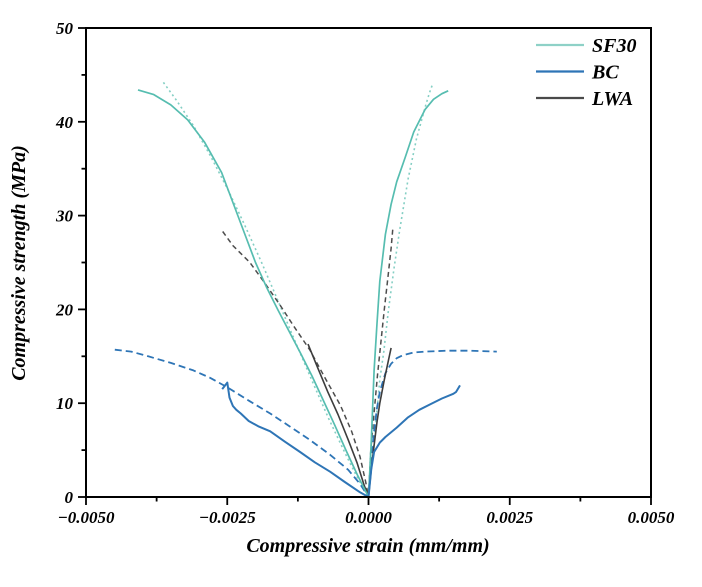  I want to click on series-LWA-solid-left, so click(338, 420).